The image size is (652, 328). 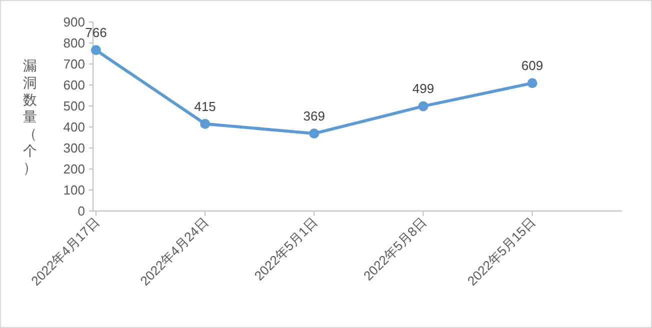 What do you see at coordinates (74, 190) in the screenshot?
I see `y-tick-label: 100` at bounding box center [74, 190].